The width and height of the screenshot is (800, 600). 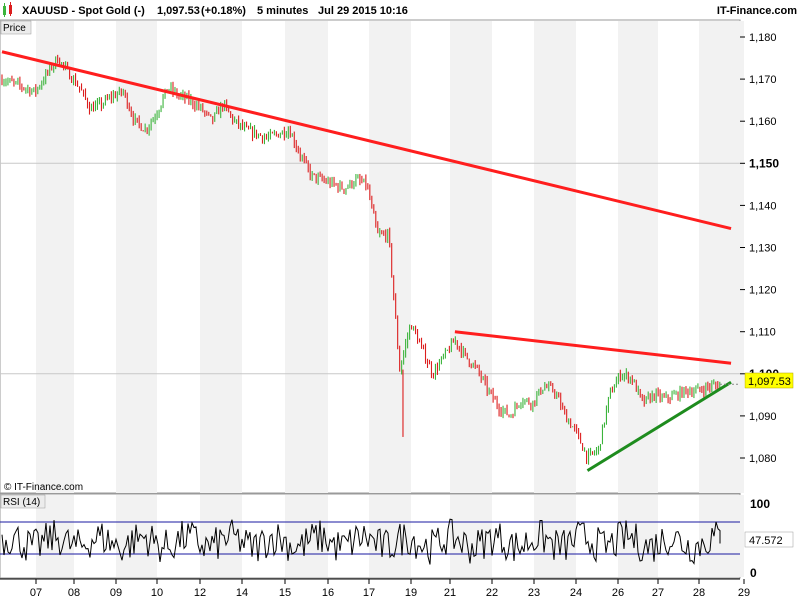 I want to click on rsi-panel-label: RSI (14), so click(x=21, y=502).